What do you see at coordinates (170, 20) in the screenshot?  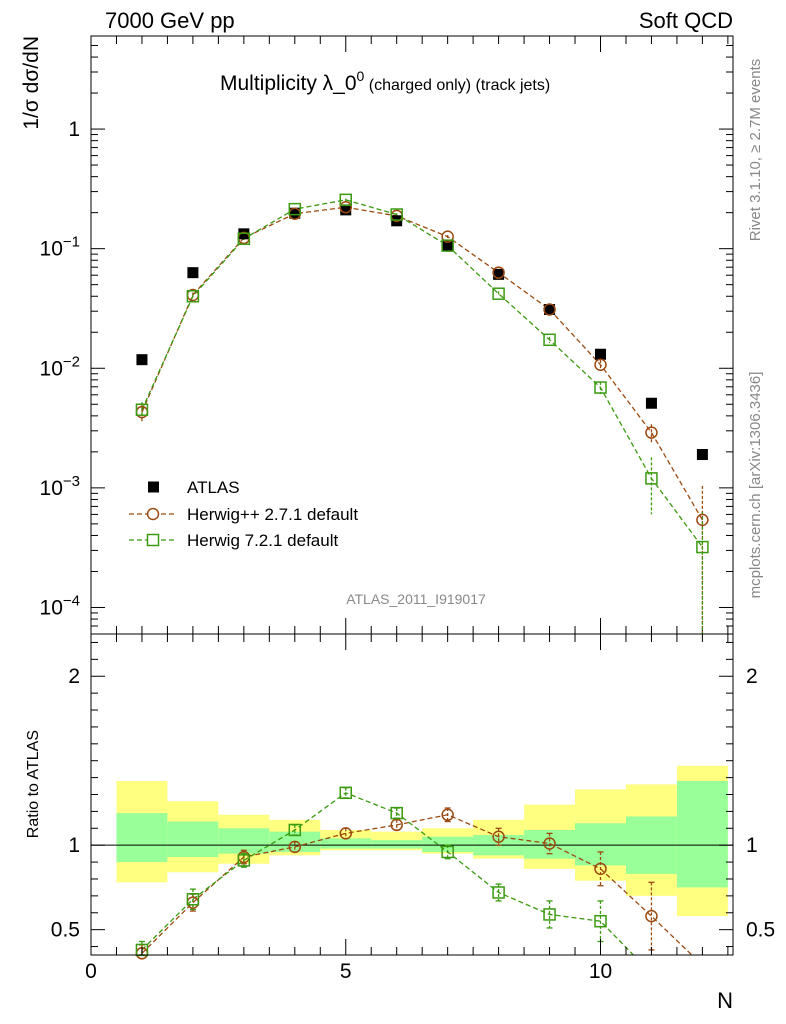 I see `header-left: 7000 GeV pp` at bounding box center [170, 20].